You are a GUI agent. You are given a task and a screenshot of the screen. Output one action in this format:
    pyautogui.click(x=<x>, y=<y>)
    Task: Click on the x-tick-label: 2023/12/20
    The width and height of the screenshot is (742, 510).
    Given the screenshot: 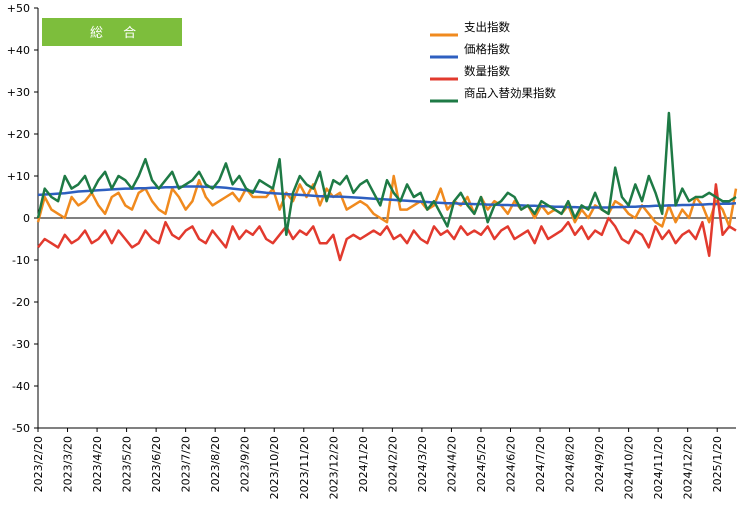 What is the action you would take?
    pyautogui.click(x=333, y=467)
    